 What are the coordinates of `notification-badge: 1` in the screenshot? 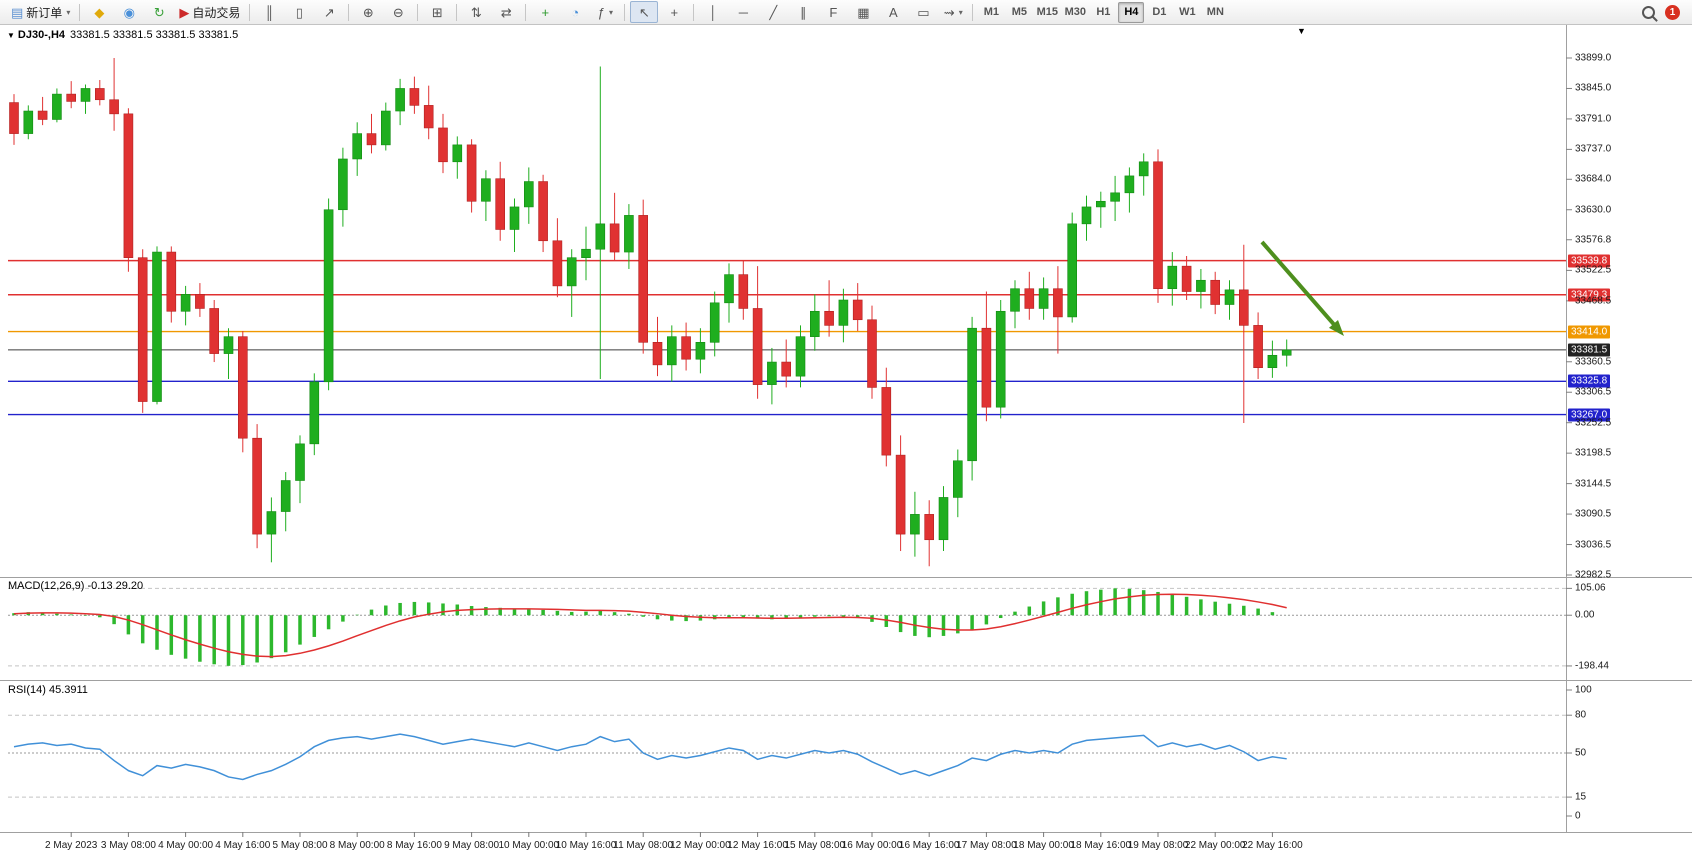 It's located at (1672, 12).